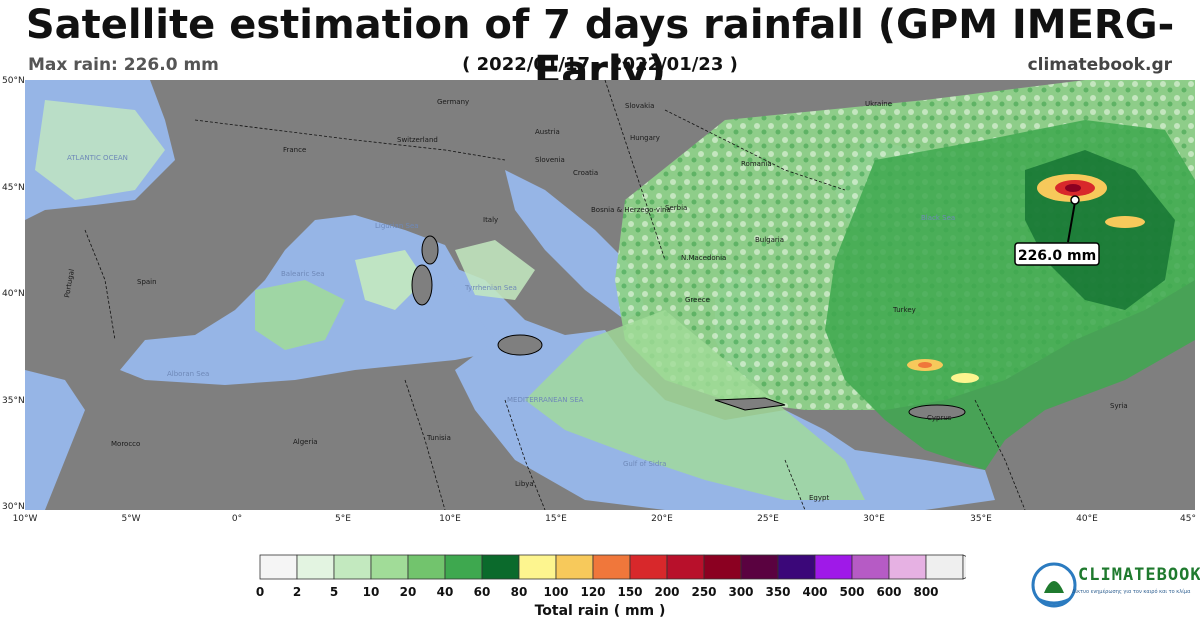 The height and width of the screenshot is (630, 1200). What do you see at coordinates (303, 274) in the screenshot?
I see `label-balearic-sea: Balearic Sea` at bounding box center [303, 274].